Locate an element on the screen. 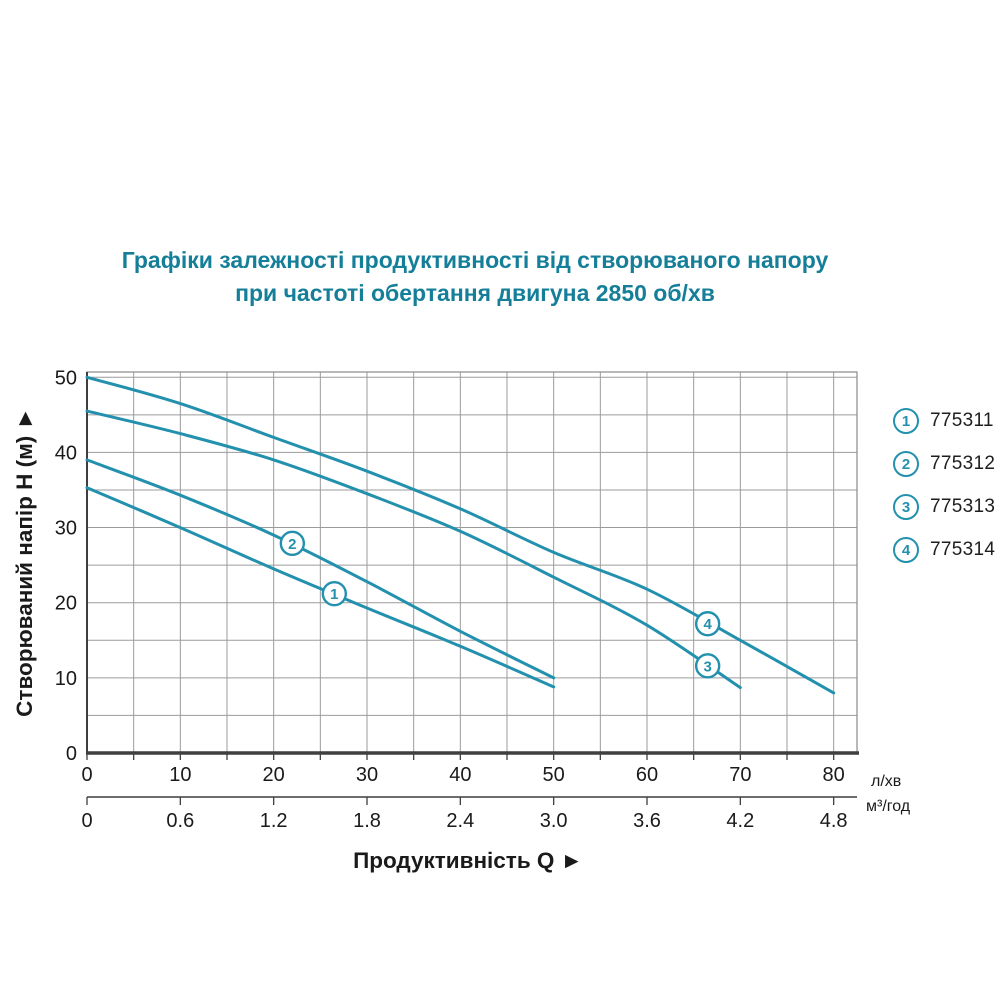 The image size is (1000, 1000). curve-marker-label: 3 is located at coordinates (707, 666).